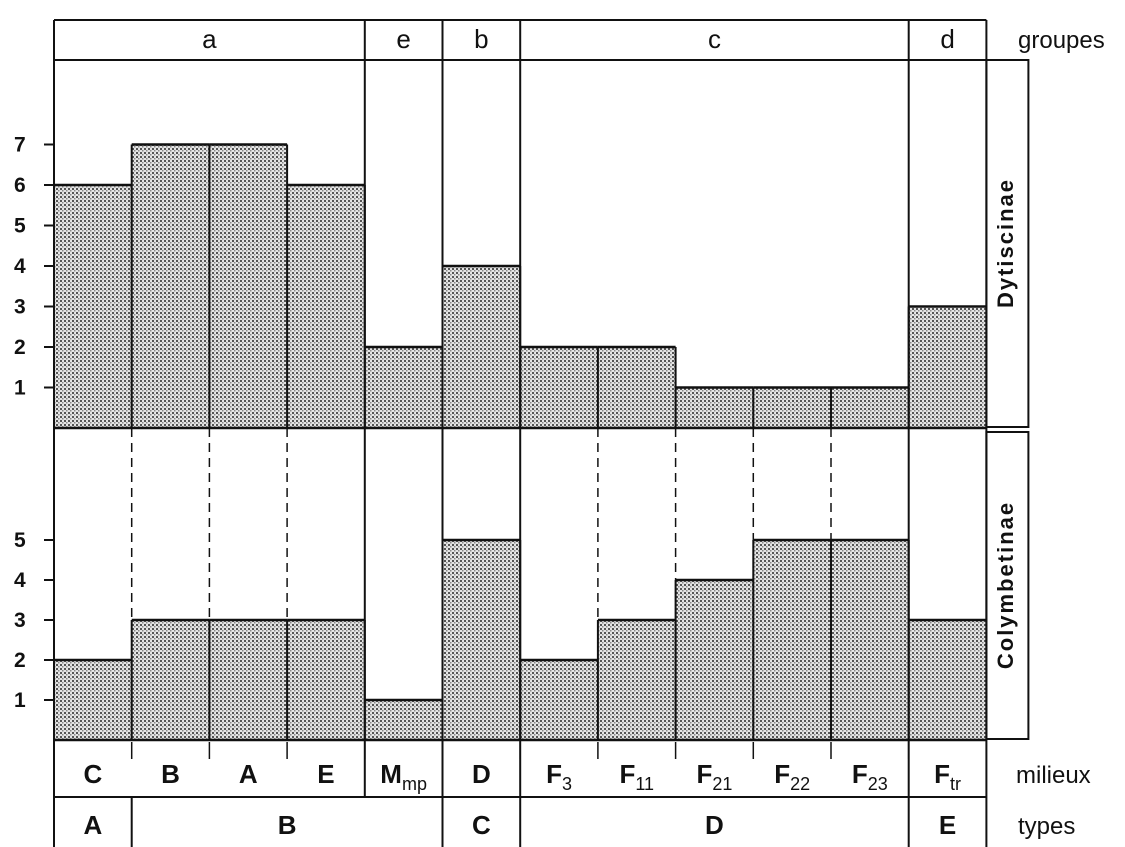  I want to click on colymbetinae-bar-C, so click(93, 700).